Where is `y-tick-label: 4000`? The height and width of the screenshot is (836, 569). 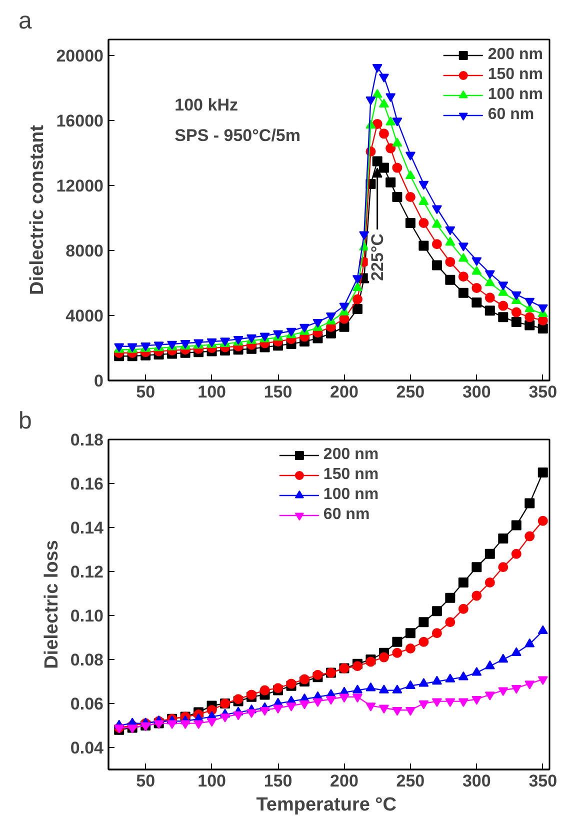 y-tick-label: 4000 is located at coordinates (85, 316).